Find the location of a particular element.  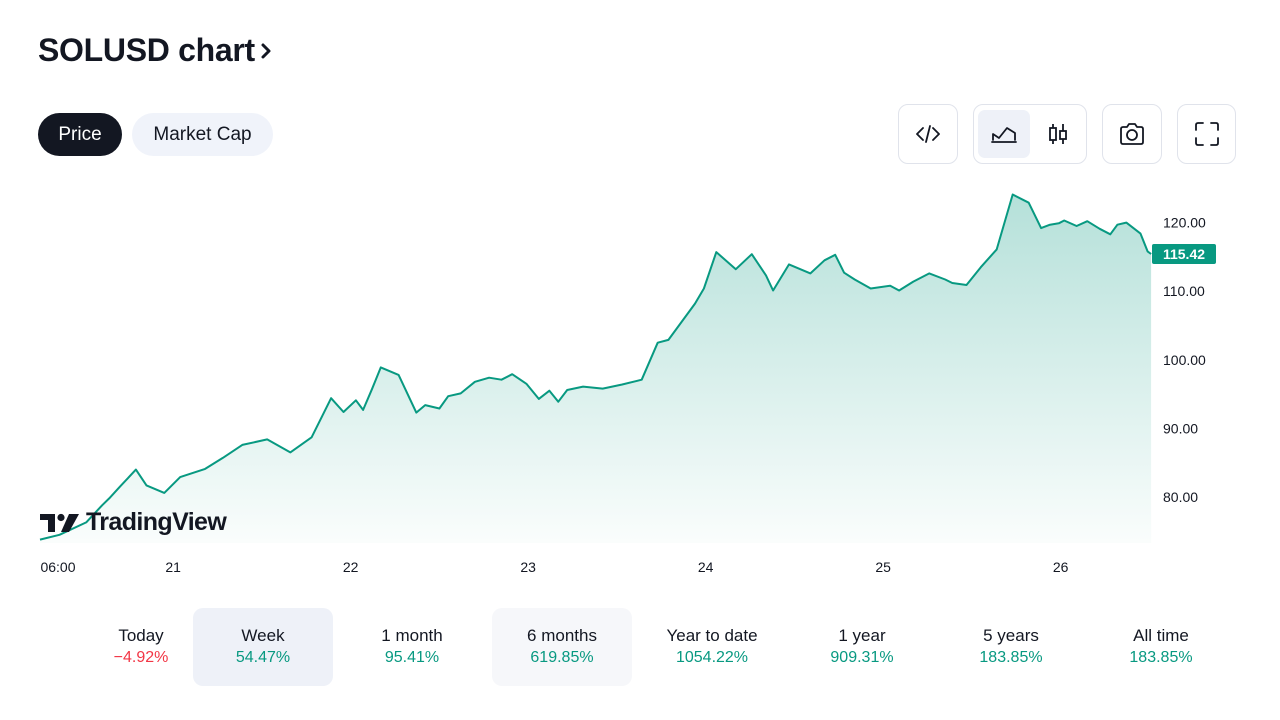

y-tick-label: 100.00 is located at coordinates (1184, 360).